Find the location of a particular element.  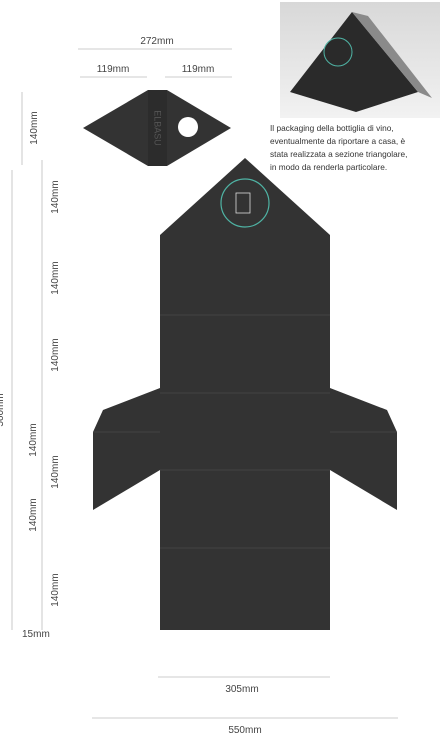

diamond-band is located at coordinates (157, 128).